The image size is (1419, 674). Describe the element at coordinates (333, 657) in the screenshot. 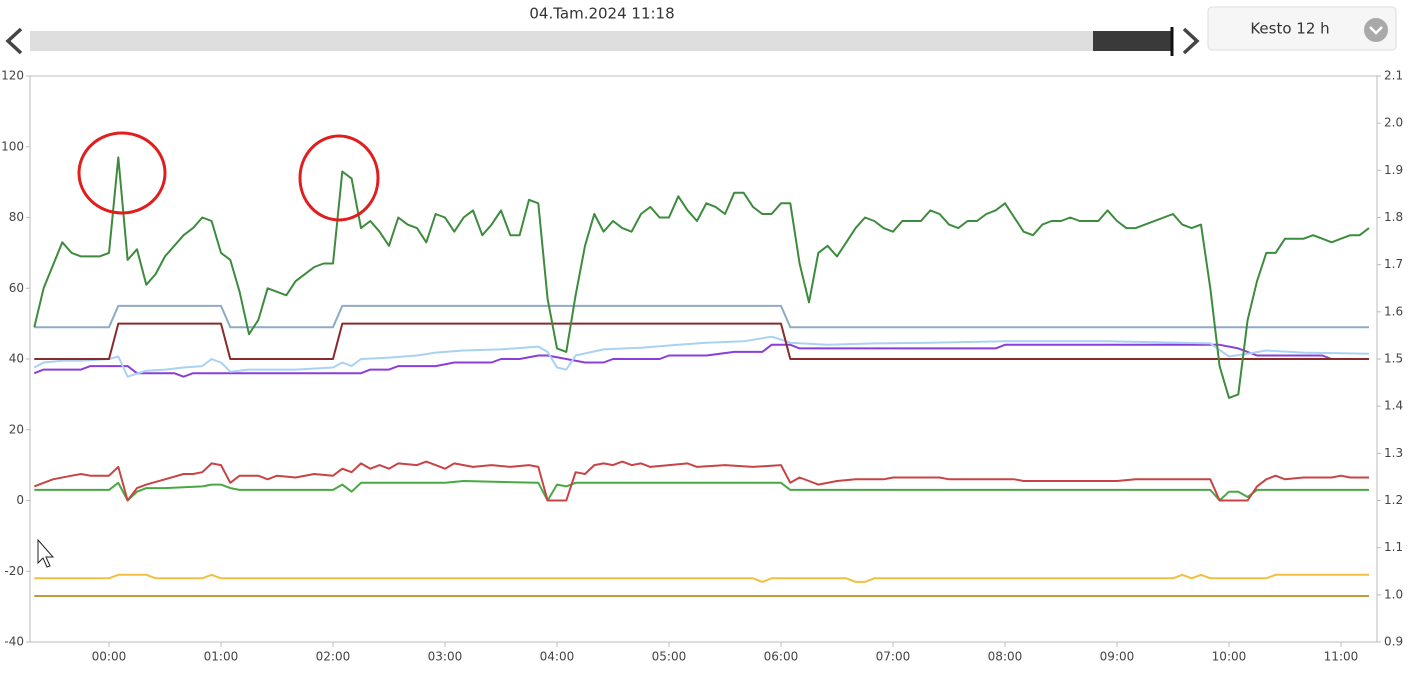

I see `x-tick-label: 02:00` at that location.